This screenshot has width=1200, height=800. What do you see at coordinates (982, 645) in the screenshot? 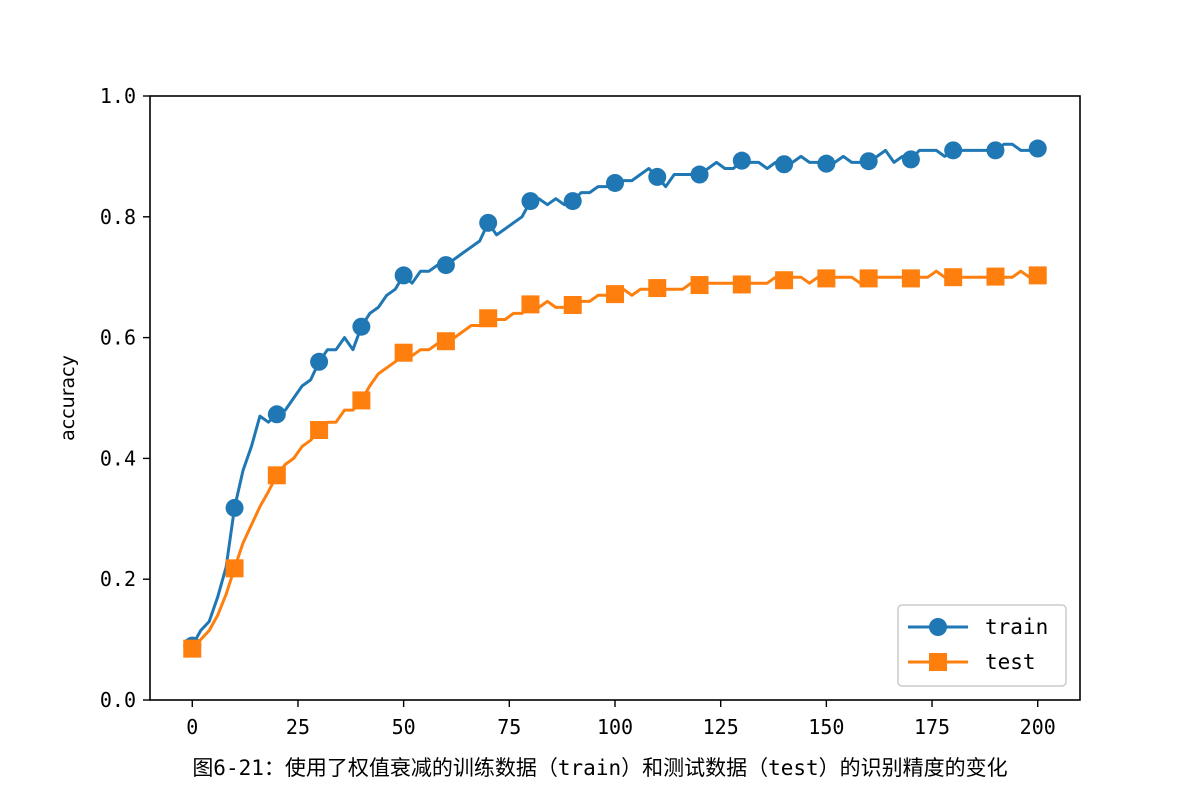
I see `legend: train test` at bounding box center [982, 645].